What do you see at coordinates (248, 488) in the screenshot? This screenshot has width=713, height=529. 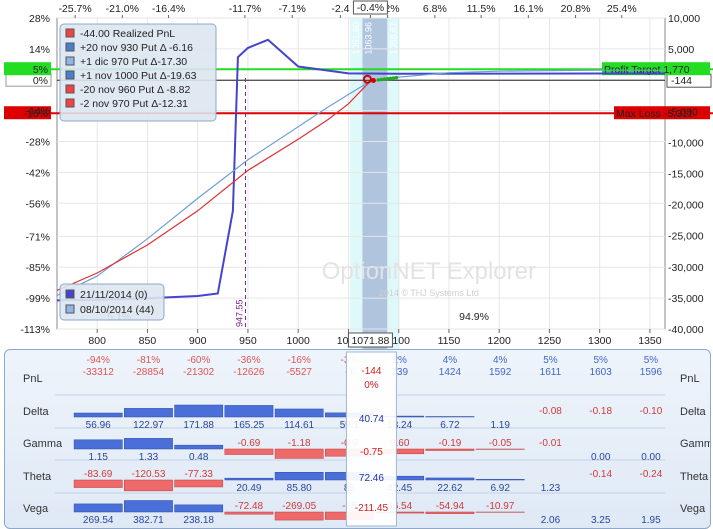 I see `theta-value: 20.49` at bounding box center [248, 488].